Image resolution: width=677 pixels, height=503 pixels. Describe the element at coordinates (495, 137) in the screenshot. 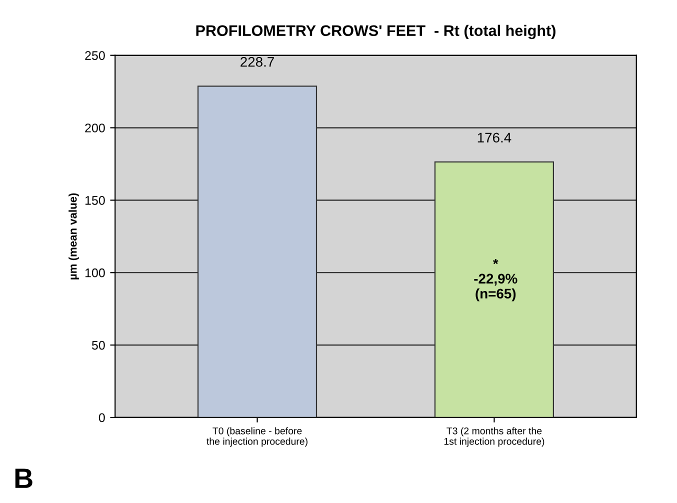

I see `data-label: 176.4` at that location.